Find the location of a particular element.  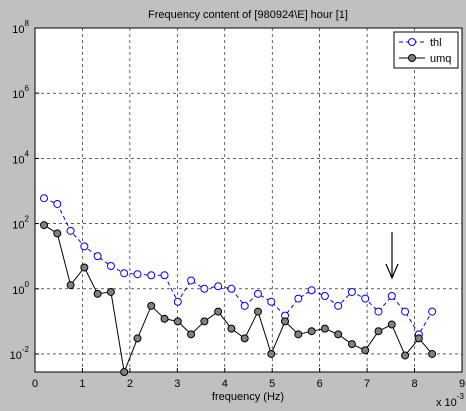

x-tick-label: 0 is located at coordinates (35, 384).